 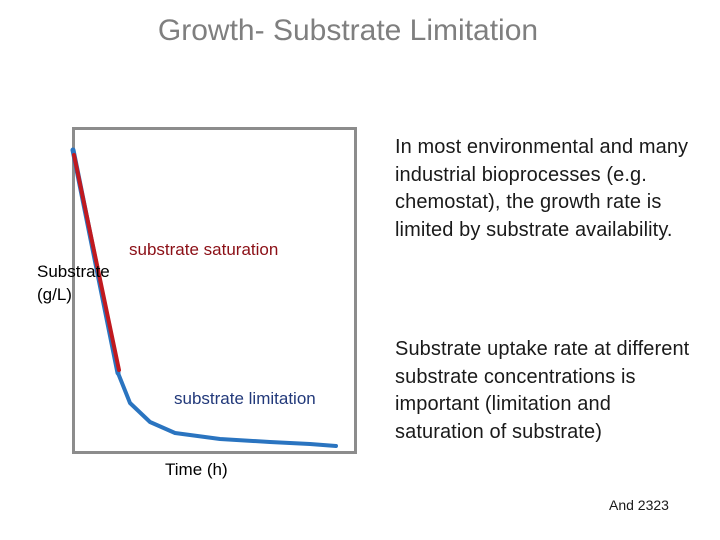 I want to click on footer-slide-number: And 2323, so click(x=639, y=505).